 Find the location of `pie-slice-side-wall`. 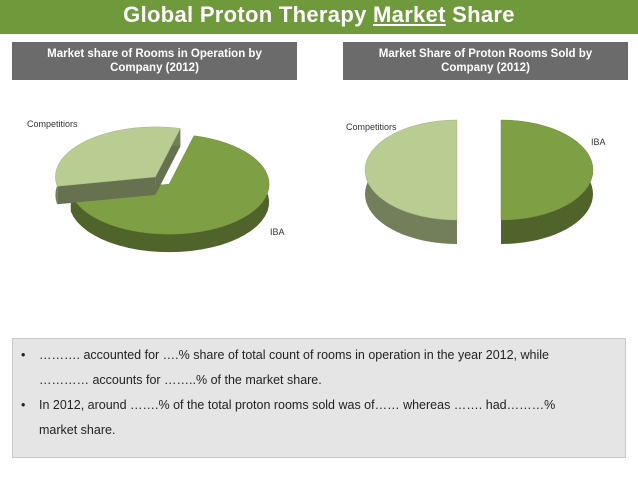

pie-slice-side-wall is located at coordinates (106, 190).